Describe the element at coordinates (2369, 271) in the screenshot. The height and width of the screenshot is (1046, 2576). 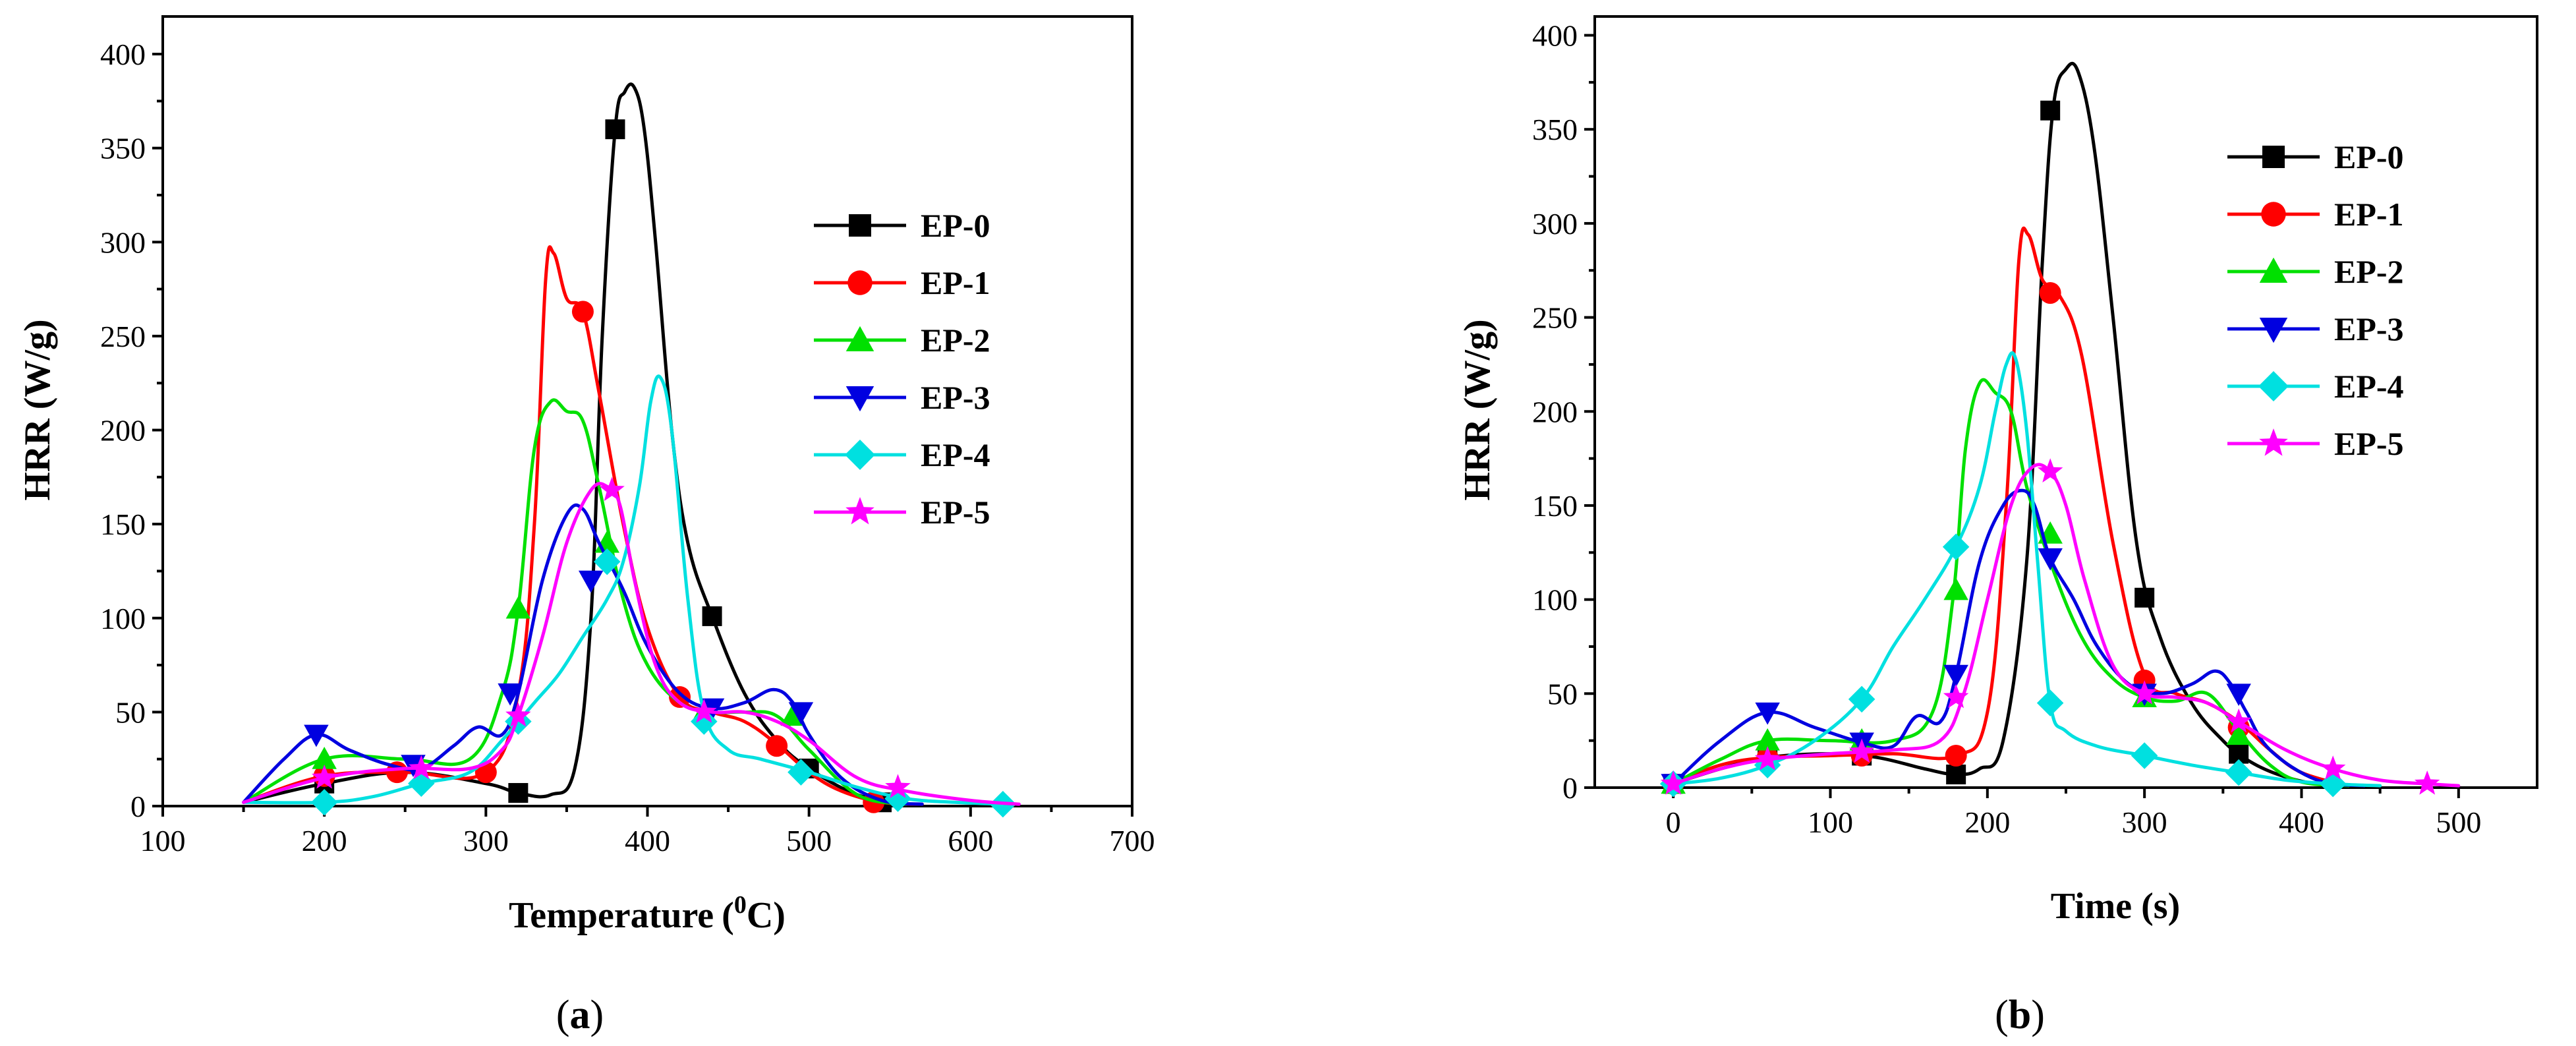
I see `legend-label-b-ep-2: EP-2` at that location.